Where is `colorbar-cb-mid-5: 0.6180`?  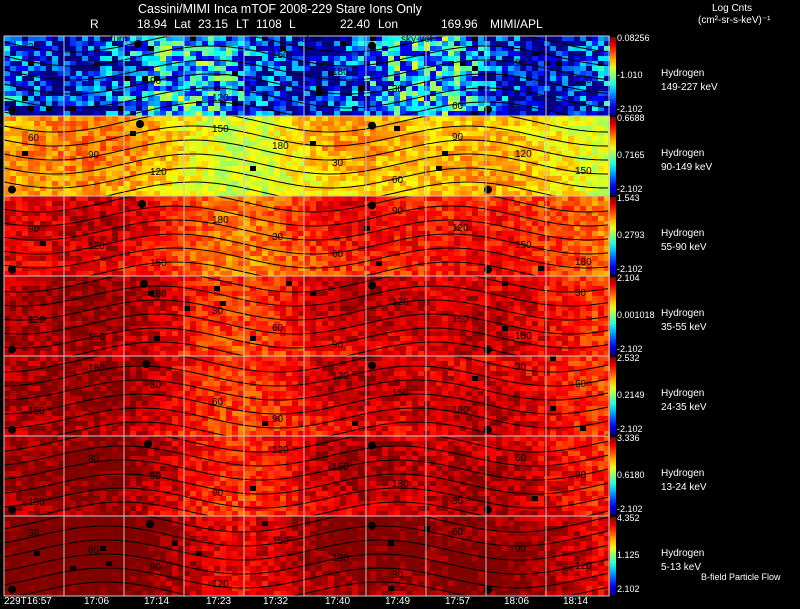 colorbar-cb-mid-5: 0.6180 is located at coordinates (631, 475).